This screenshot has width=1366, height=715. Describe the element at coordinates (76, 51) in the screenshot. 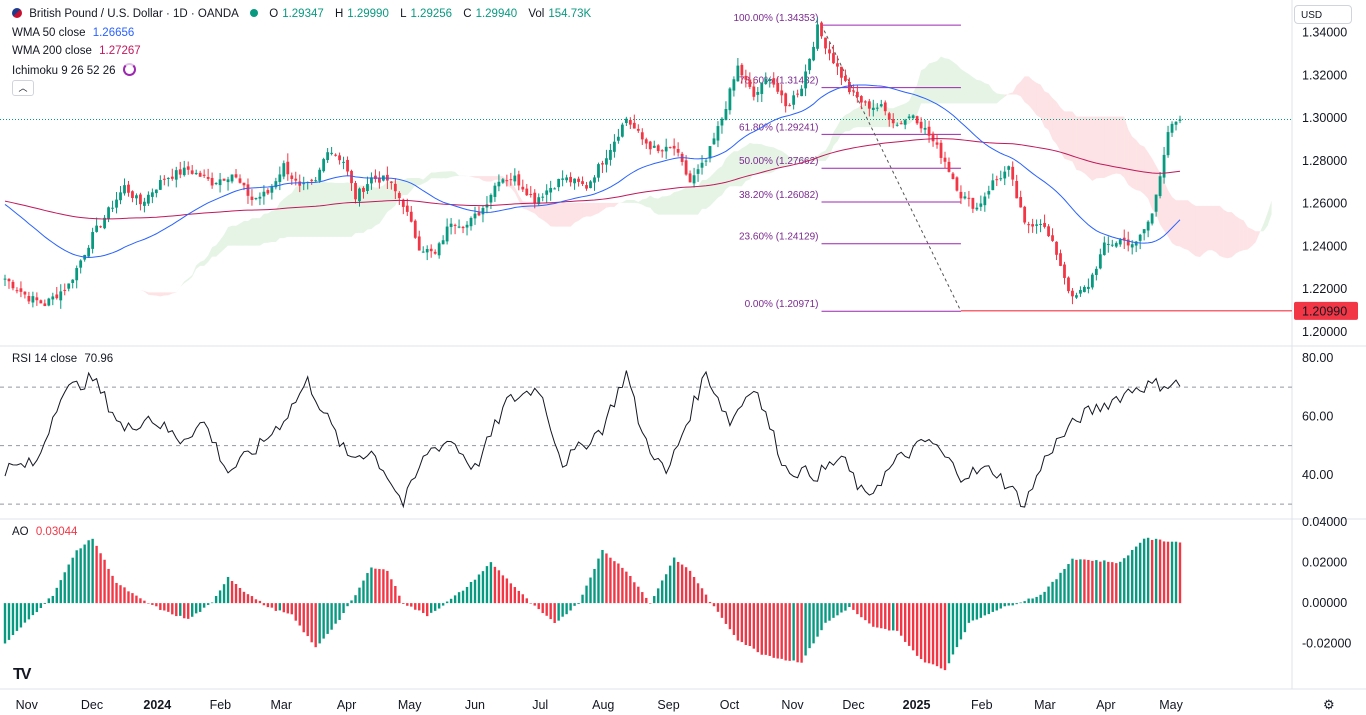

I see `wma200-legend: WMA 200 close 1.27267` at that location.